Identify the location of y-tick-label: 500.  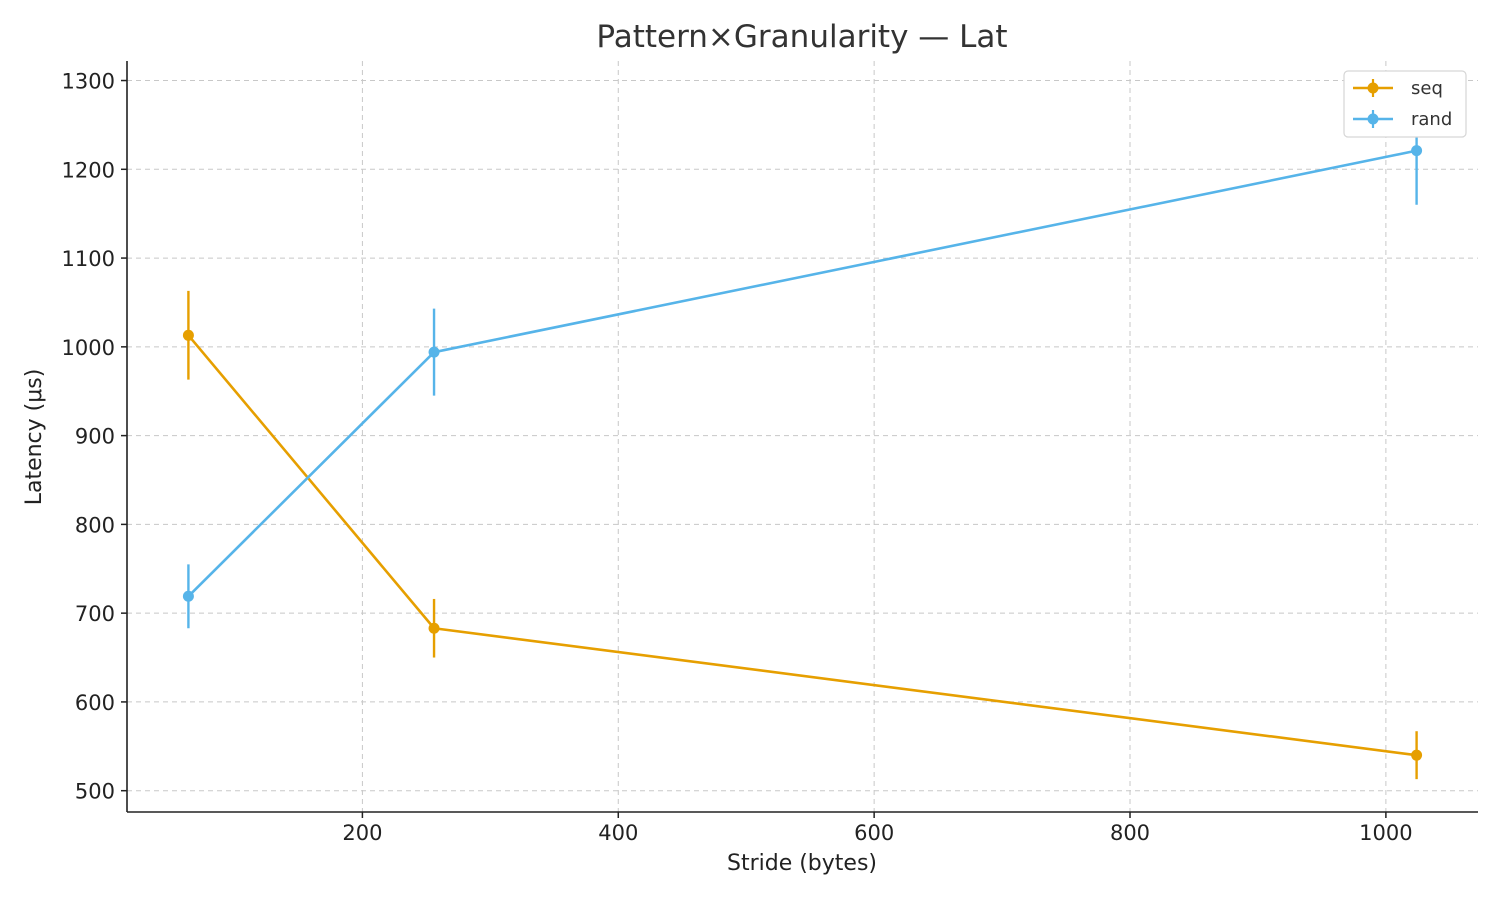
(95, 792).